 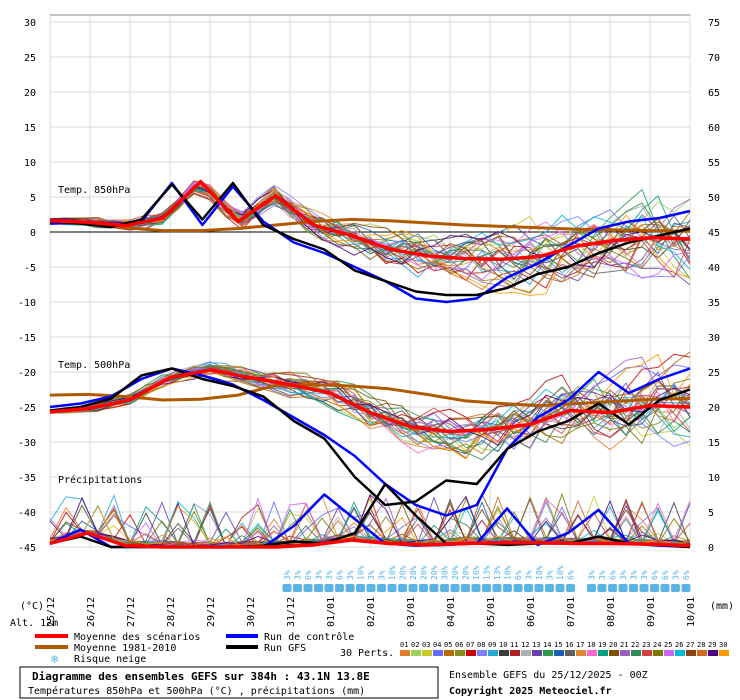 I want to click on right-tick-label: 40, so click(x=714, y=268).